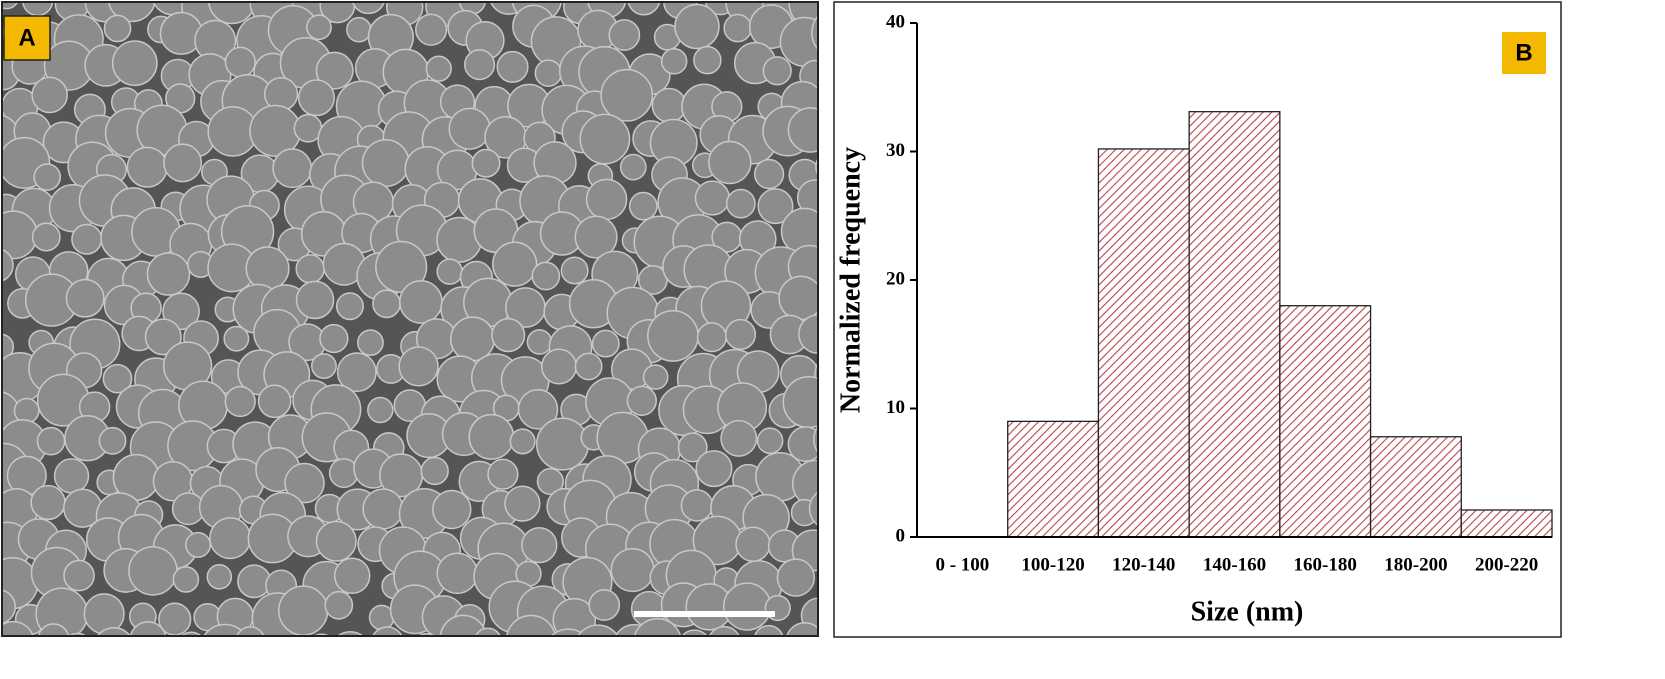  I want to click on x-axis-title: Size (nm), so click(1247, 611).